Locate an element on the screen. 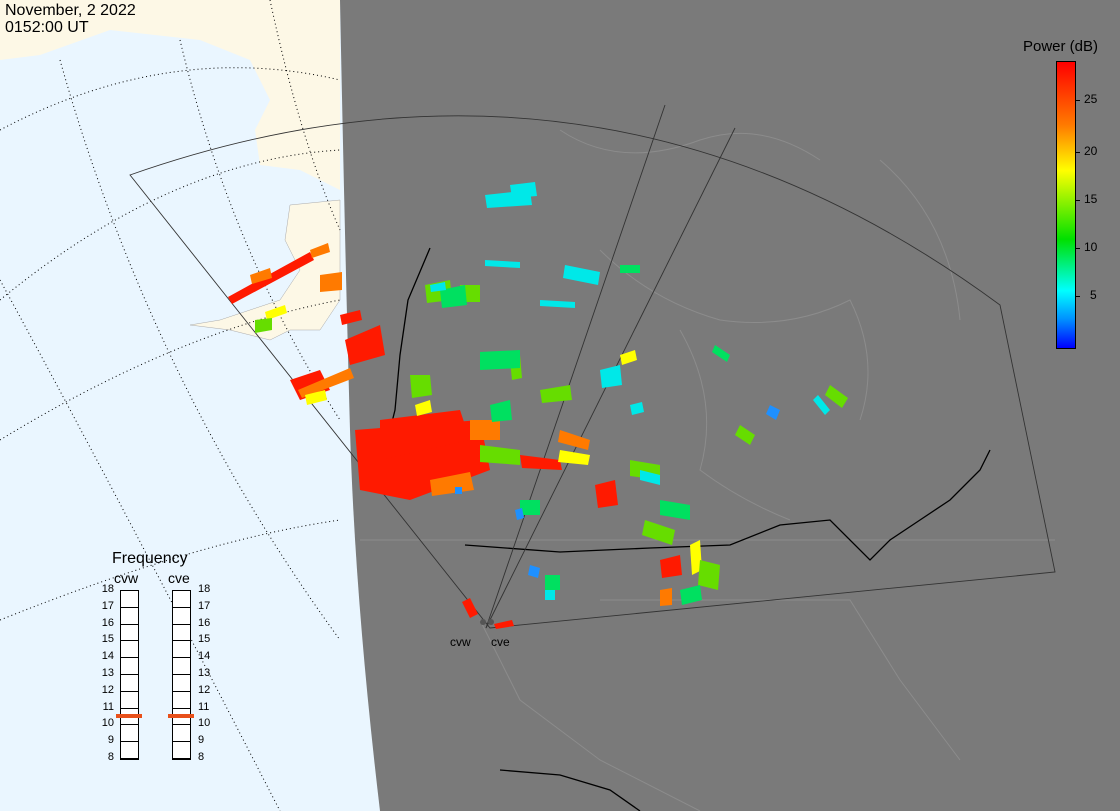 The image size is (1120, 811). frequency-label-left: 18 is located at coordinates (107, 589).